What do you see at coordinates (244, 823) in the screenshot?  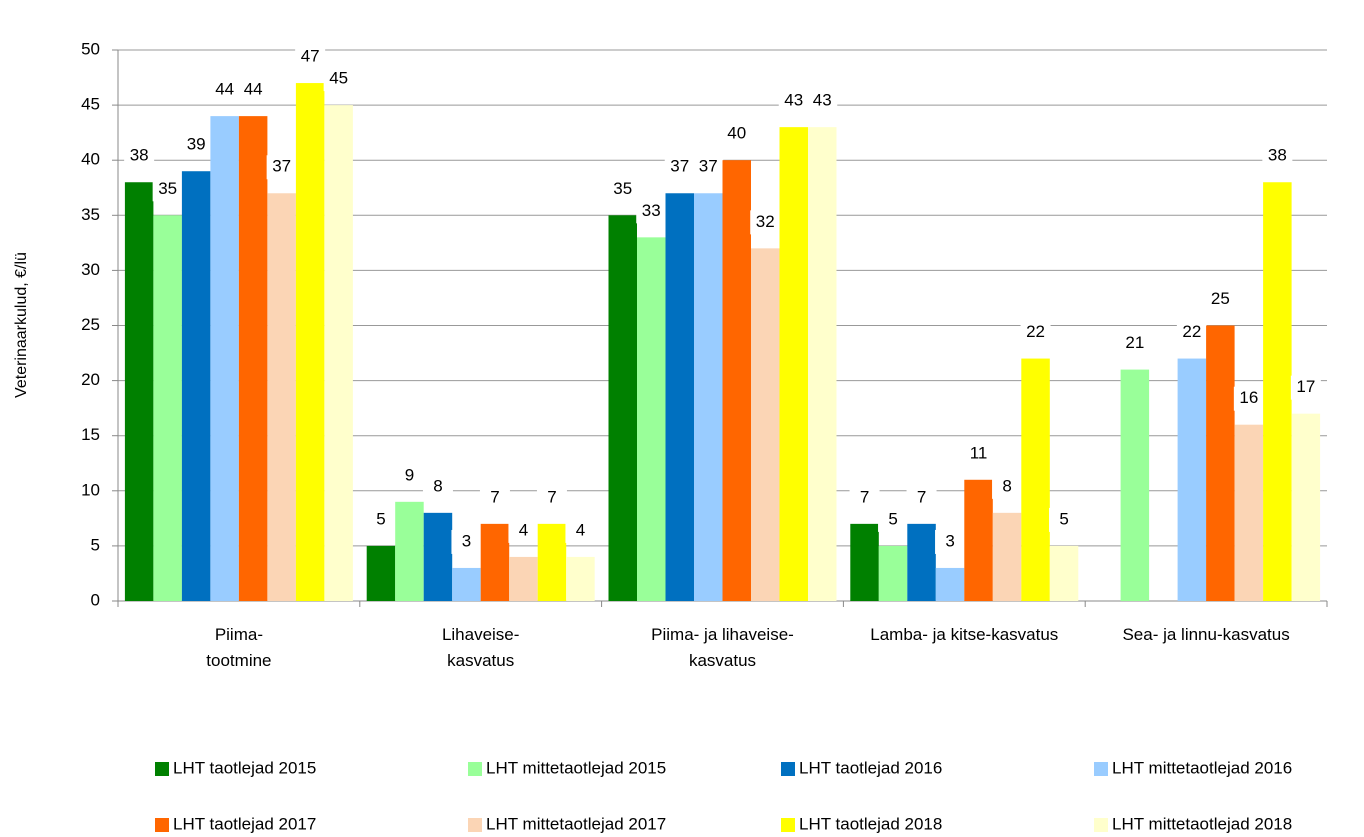 I see `legend-label: LHT taotlejad 2017` at bounding box center [244, 823].